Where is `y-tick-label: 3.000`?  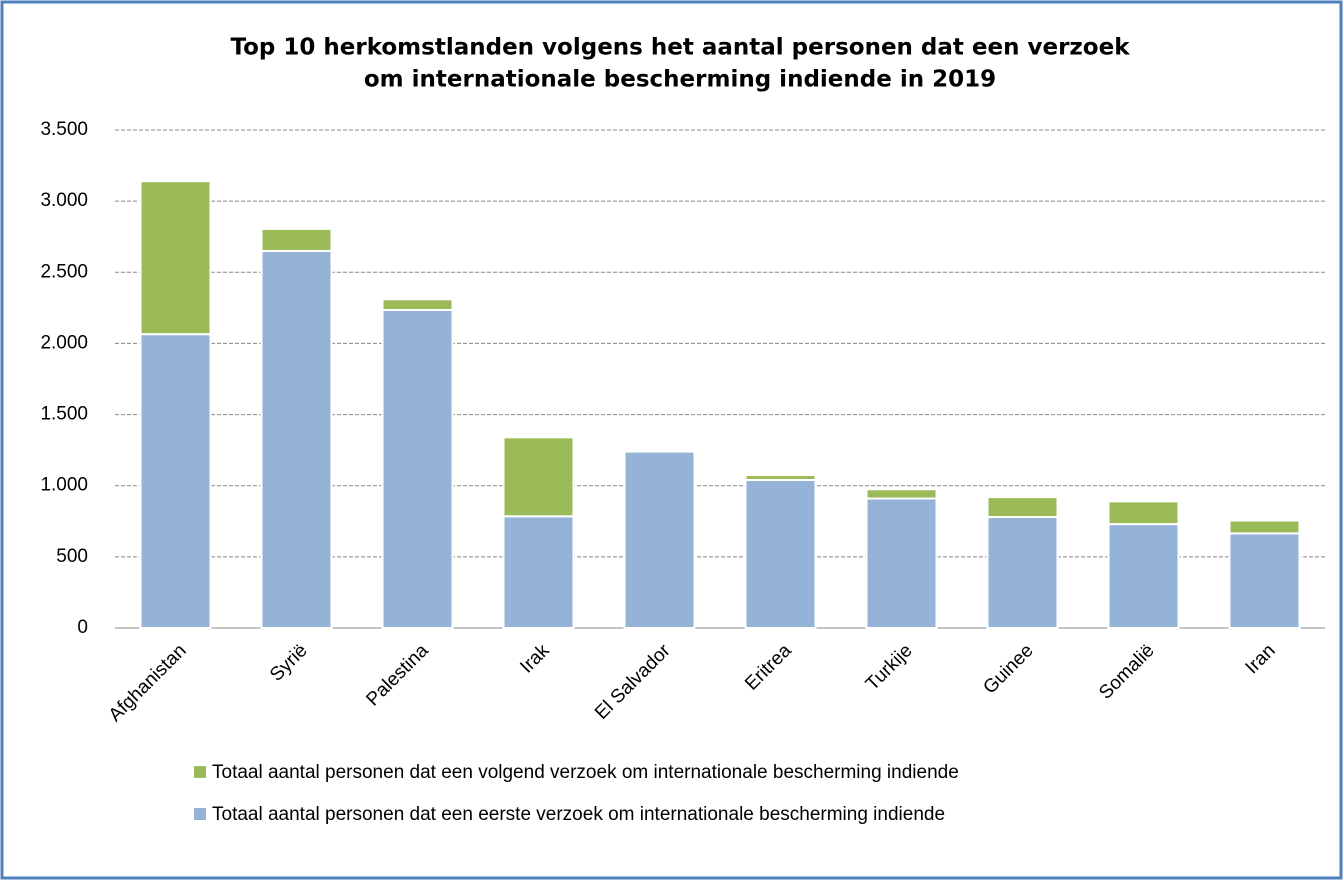 y-tick-label: 3.000 is located at coordinates (64, 200).